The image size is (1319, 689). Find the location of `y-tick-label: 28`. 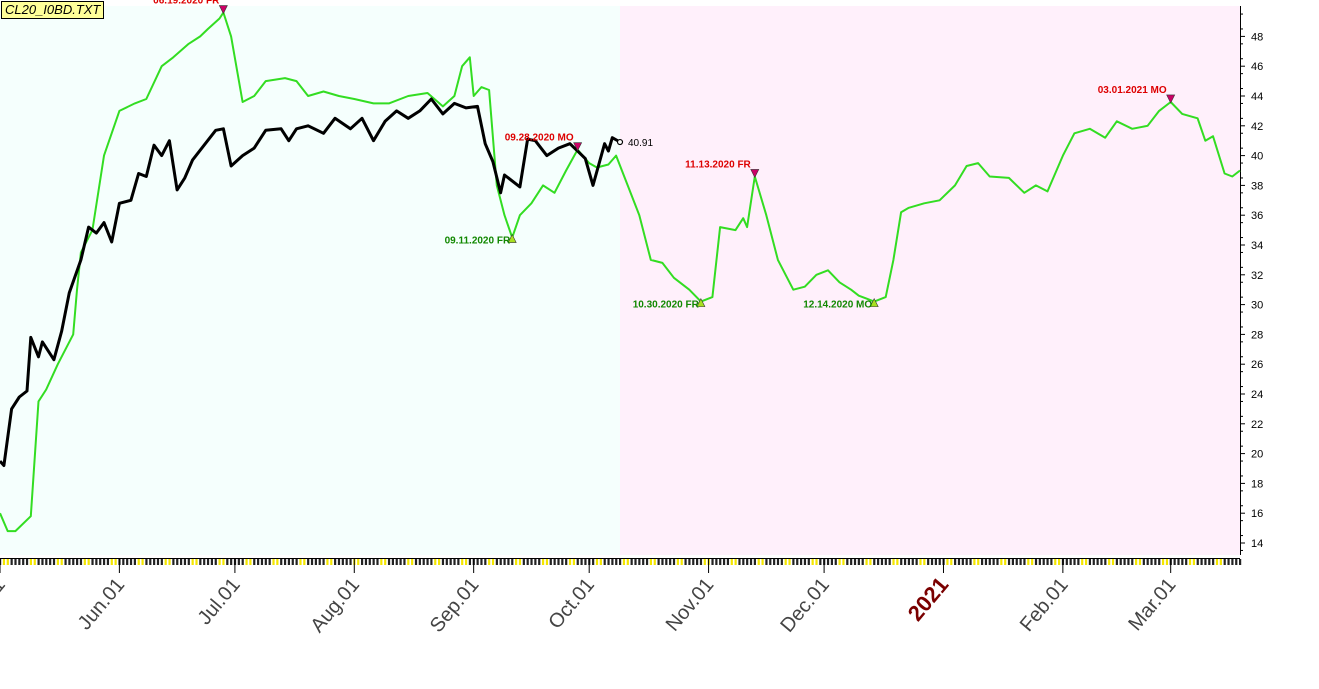

y-tick-label: 28 is located at coordinates (1257, 335).